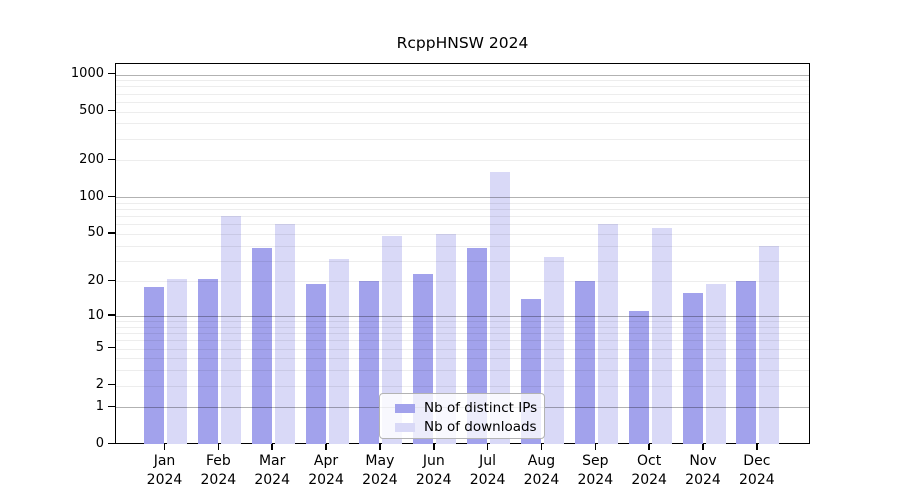 This screenshot has width=900, height=500. I want to click on legend-label-downloads: Nb of downloads, so click(480, 427).